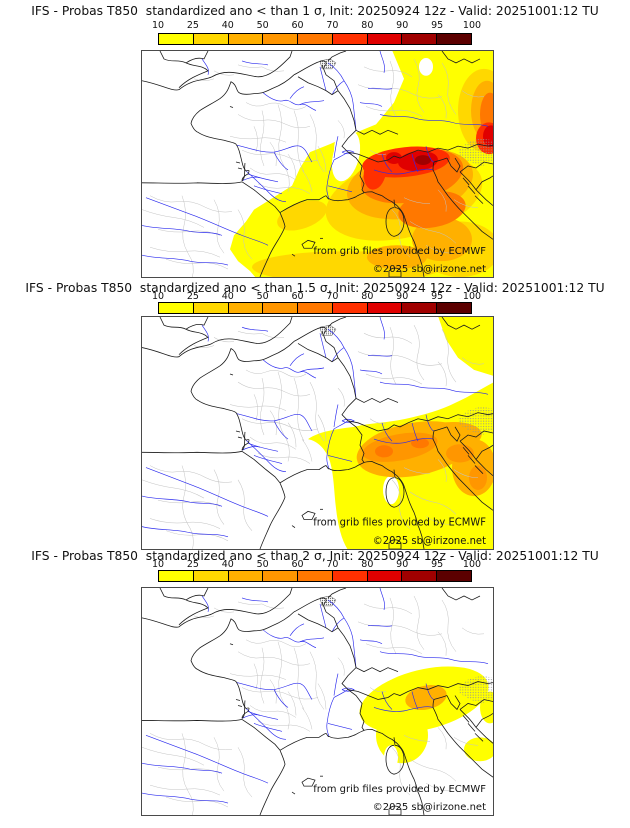 The width and height of the screenshot is (630, 828). I want to click on colorbar-ticks-3: 10 25 40 50 60 70 80 90 95 100, so click(316, 564).